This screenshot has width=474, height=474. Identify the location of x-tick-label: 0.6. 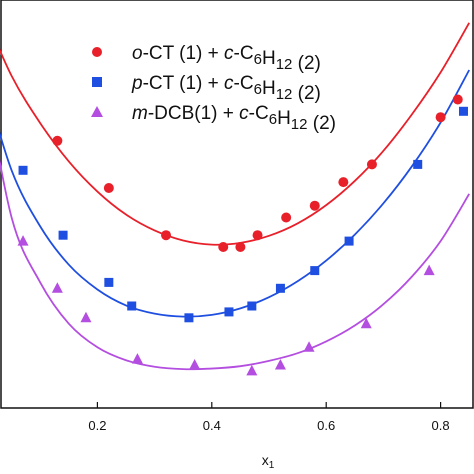
(326, 425).